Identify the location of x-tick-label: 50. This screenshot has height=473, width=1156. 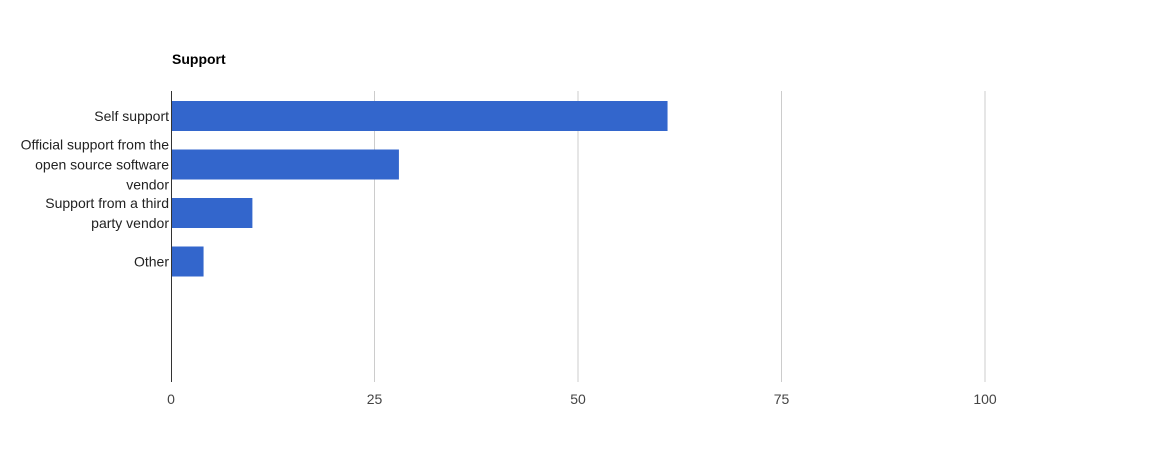
(578, 399).